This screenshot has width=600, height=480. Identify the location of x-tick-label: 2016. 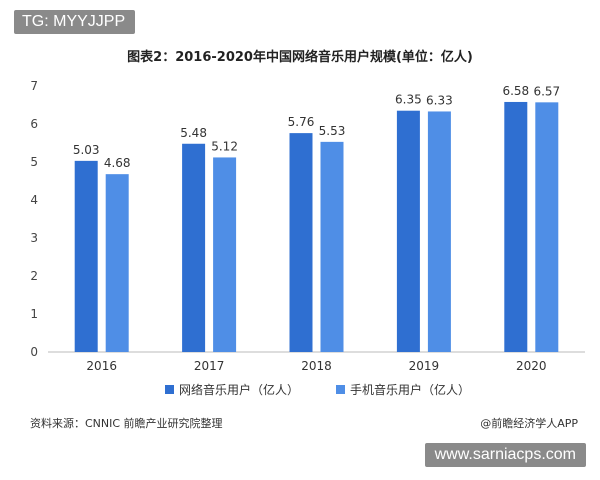
(101, 366).